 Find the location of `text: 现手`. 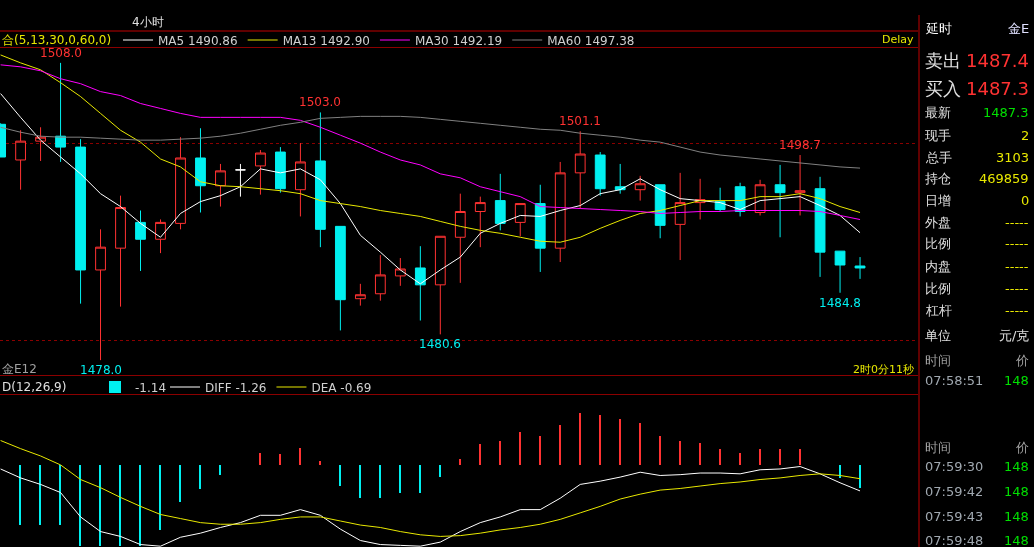

text: 现手 is located at coordinates (938, 135).